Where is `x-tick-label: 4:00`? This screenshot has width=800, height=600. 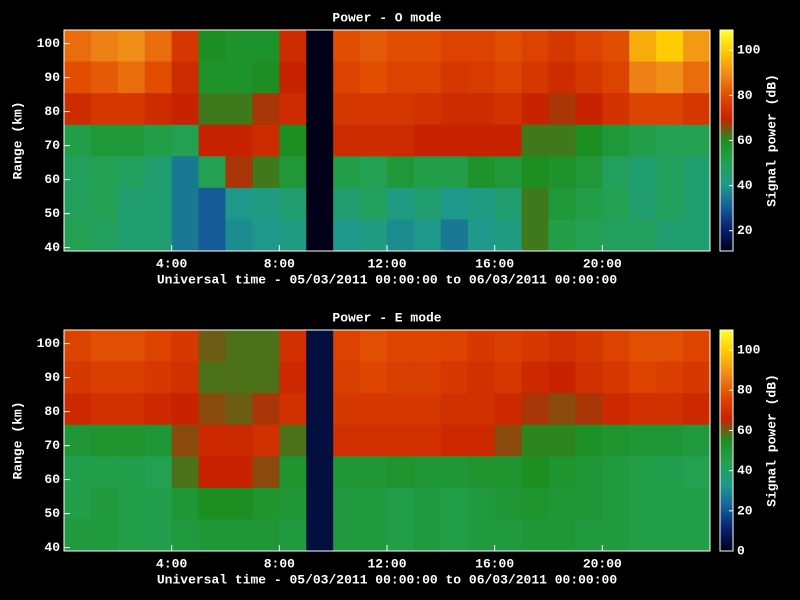 x-tick-label: 4:00 is located at coordinates (171, 263).